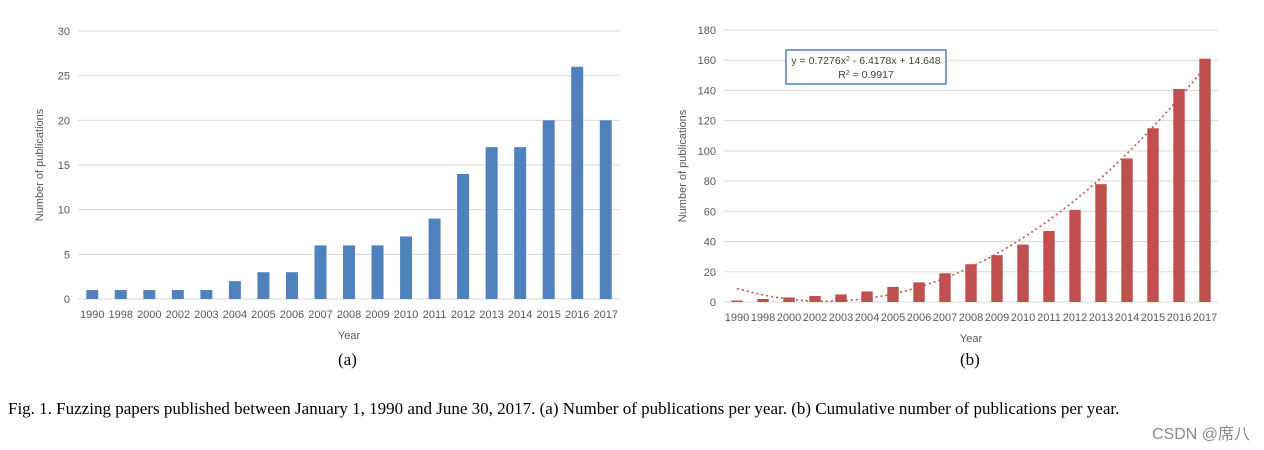 This screenshot has width=1264, height=450. I want to click on x-tick-label: 2002, so click(815, 318).